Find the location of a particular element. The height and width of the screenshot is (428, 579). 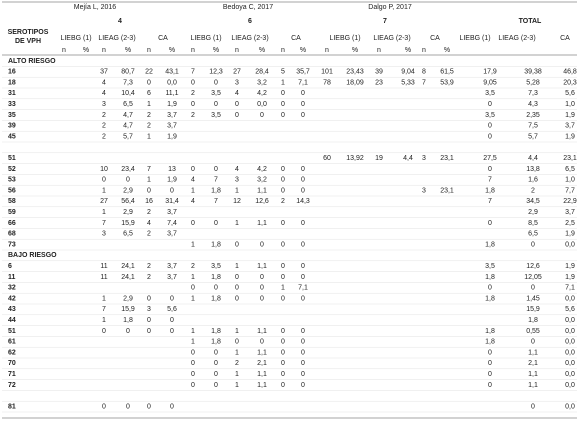

cell: 4,7 is located at coordinates (128, 115).